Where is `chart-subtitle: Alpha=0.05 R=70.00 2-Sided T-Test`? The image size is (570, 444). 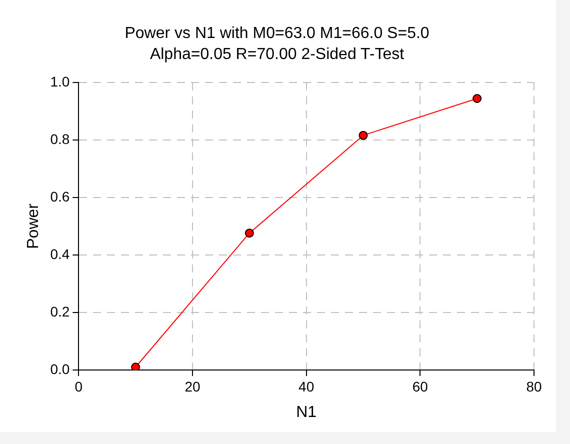 chart-subtitle: Alpha=0.05 R=70.00 2-Sided T-Test is located at coordinates (277, 55).